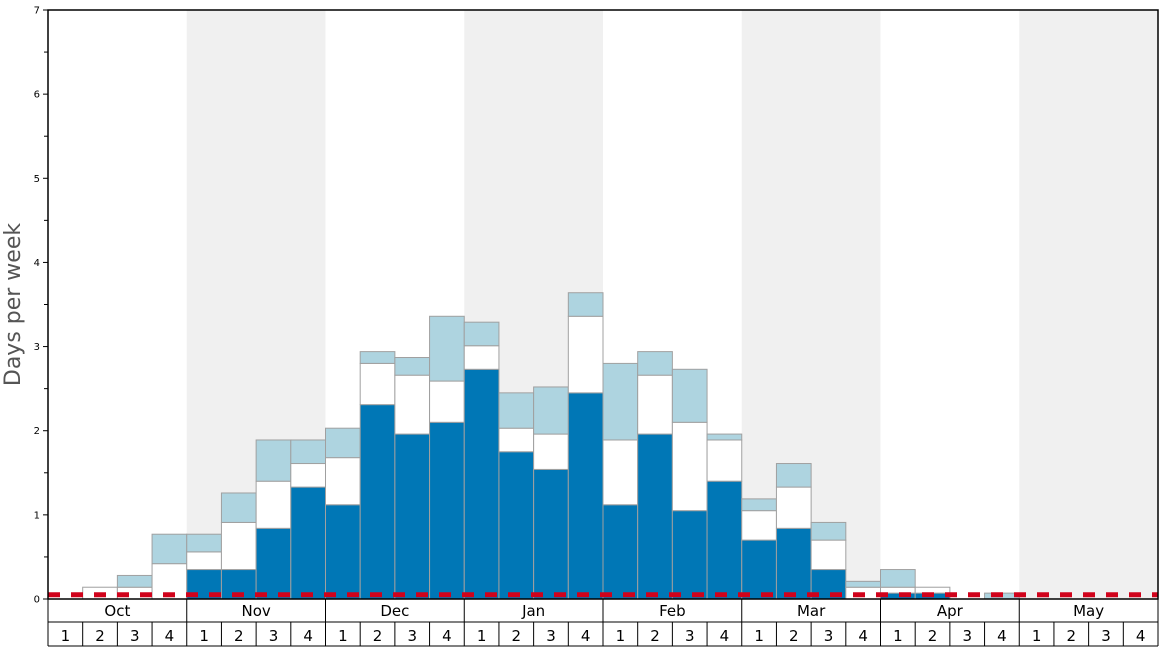 The width and height of the screenshot is (1168, 648). I want to click on bar-apr-w1-s3, so click(898, 578).